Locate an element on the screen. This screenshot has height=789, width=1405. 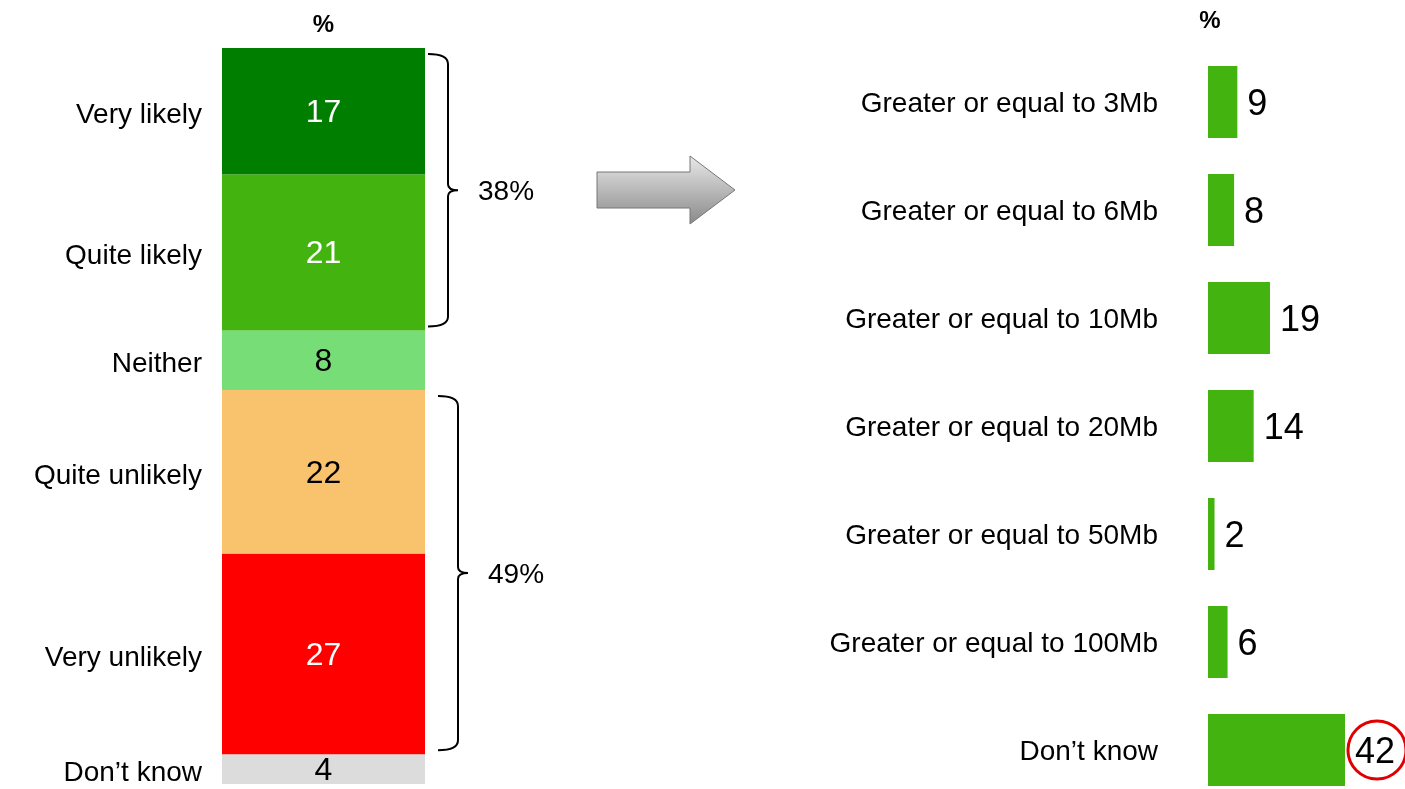
data-label: 2 is located at coordinates (1234, 534).